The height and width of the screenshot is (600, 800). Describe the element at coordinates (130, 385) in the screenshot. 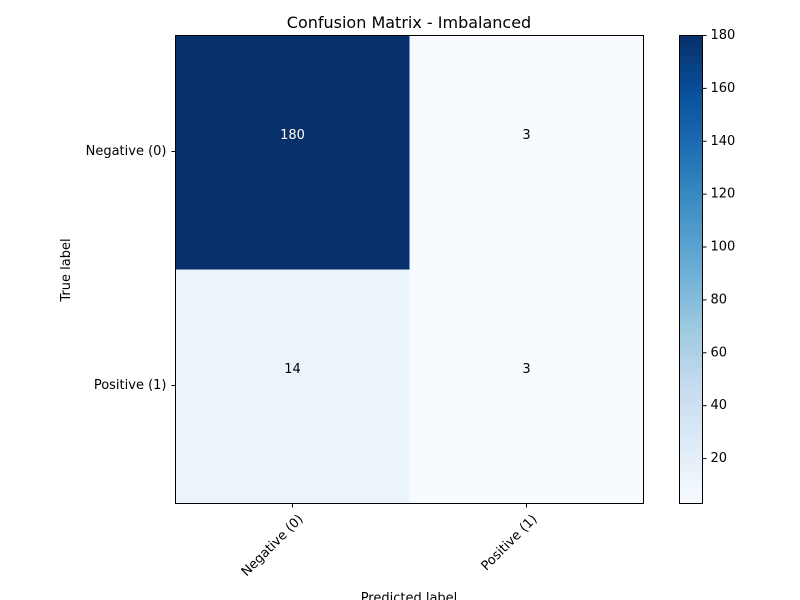

I see `y-tick-label: Positive (1)` at that location.